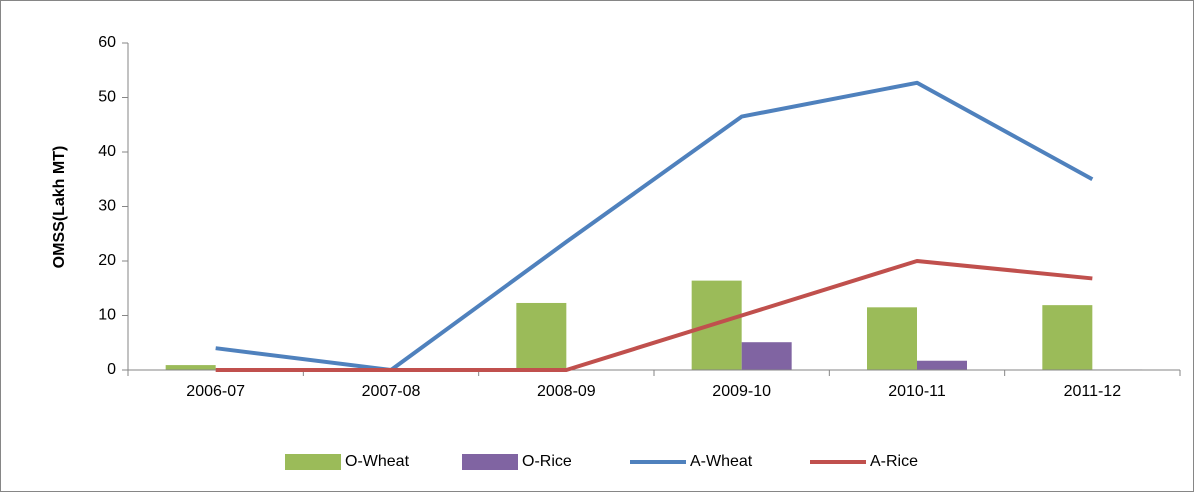 The image size is (1195, 497). I want to click on legend-label: O-Rice, so click(547, 461).